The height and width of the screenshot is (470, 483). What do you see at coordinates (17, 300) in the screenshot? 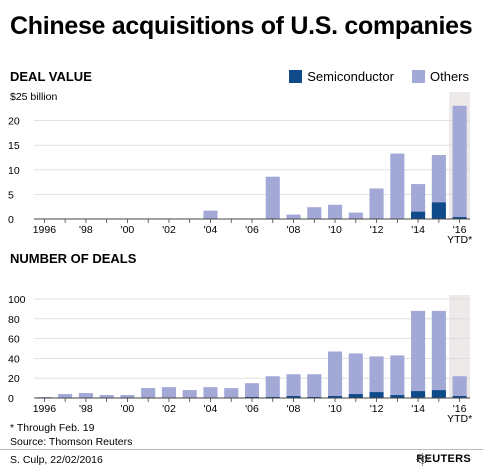
I see `y-tick-label: 100` at bounding box center [17, 300].